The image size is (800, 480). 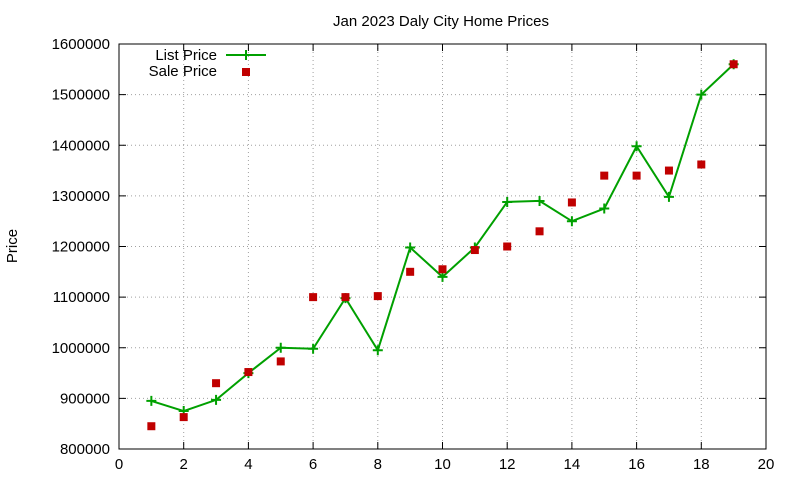 I want to click on x-tick-label: 8, so click(x=378, y=464).